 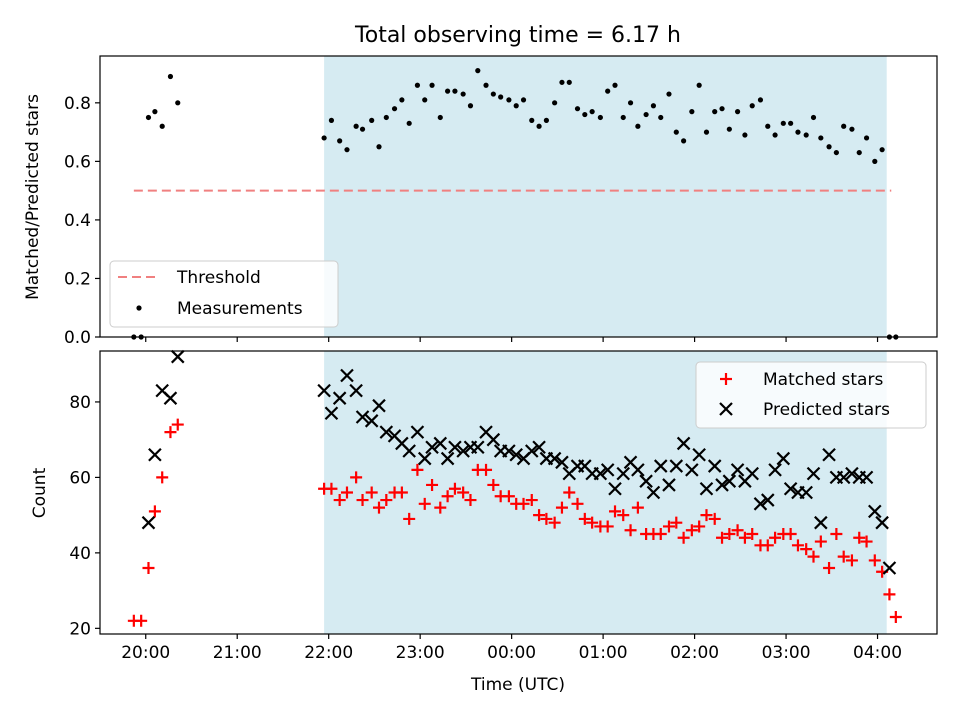 I want to click on legend-matched-swatch, so click(x=726, y=379).